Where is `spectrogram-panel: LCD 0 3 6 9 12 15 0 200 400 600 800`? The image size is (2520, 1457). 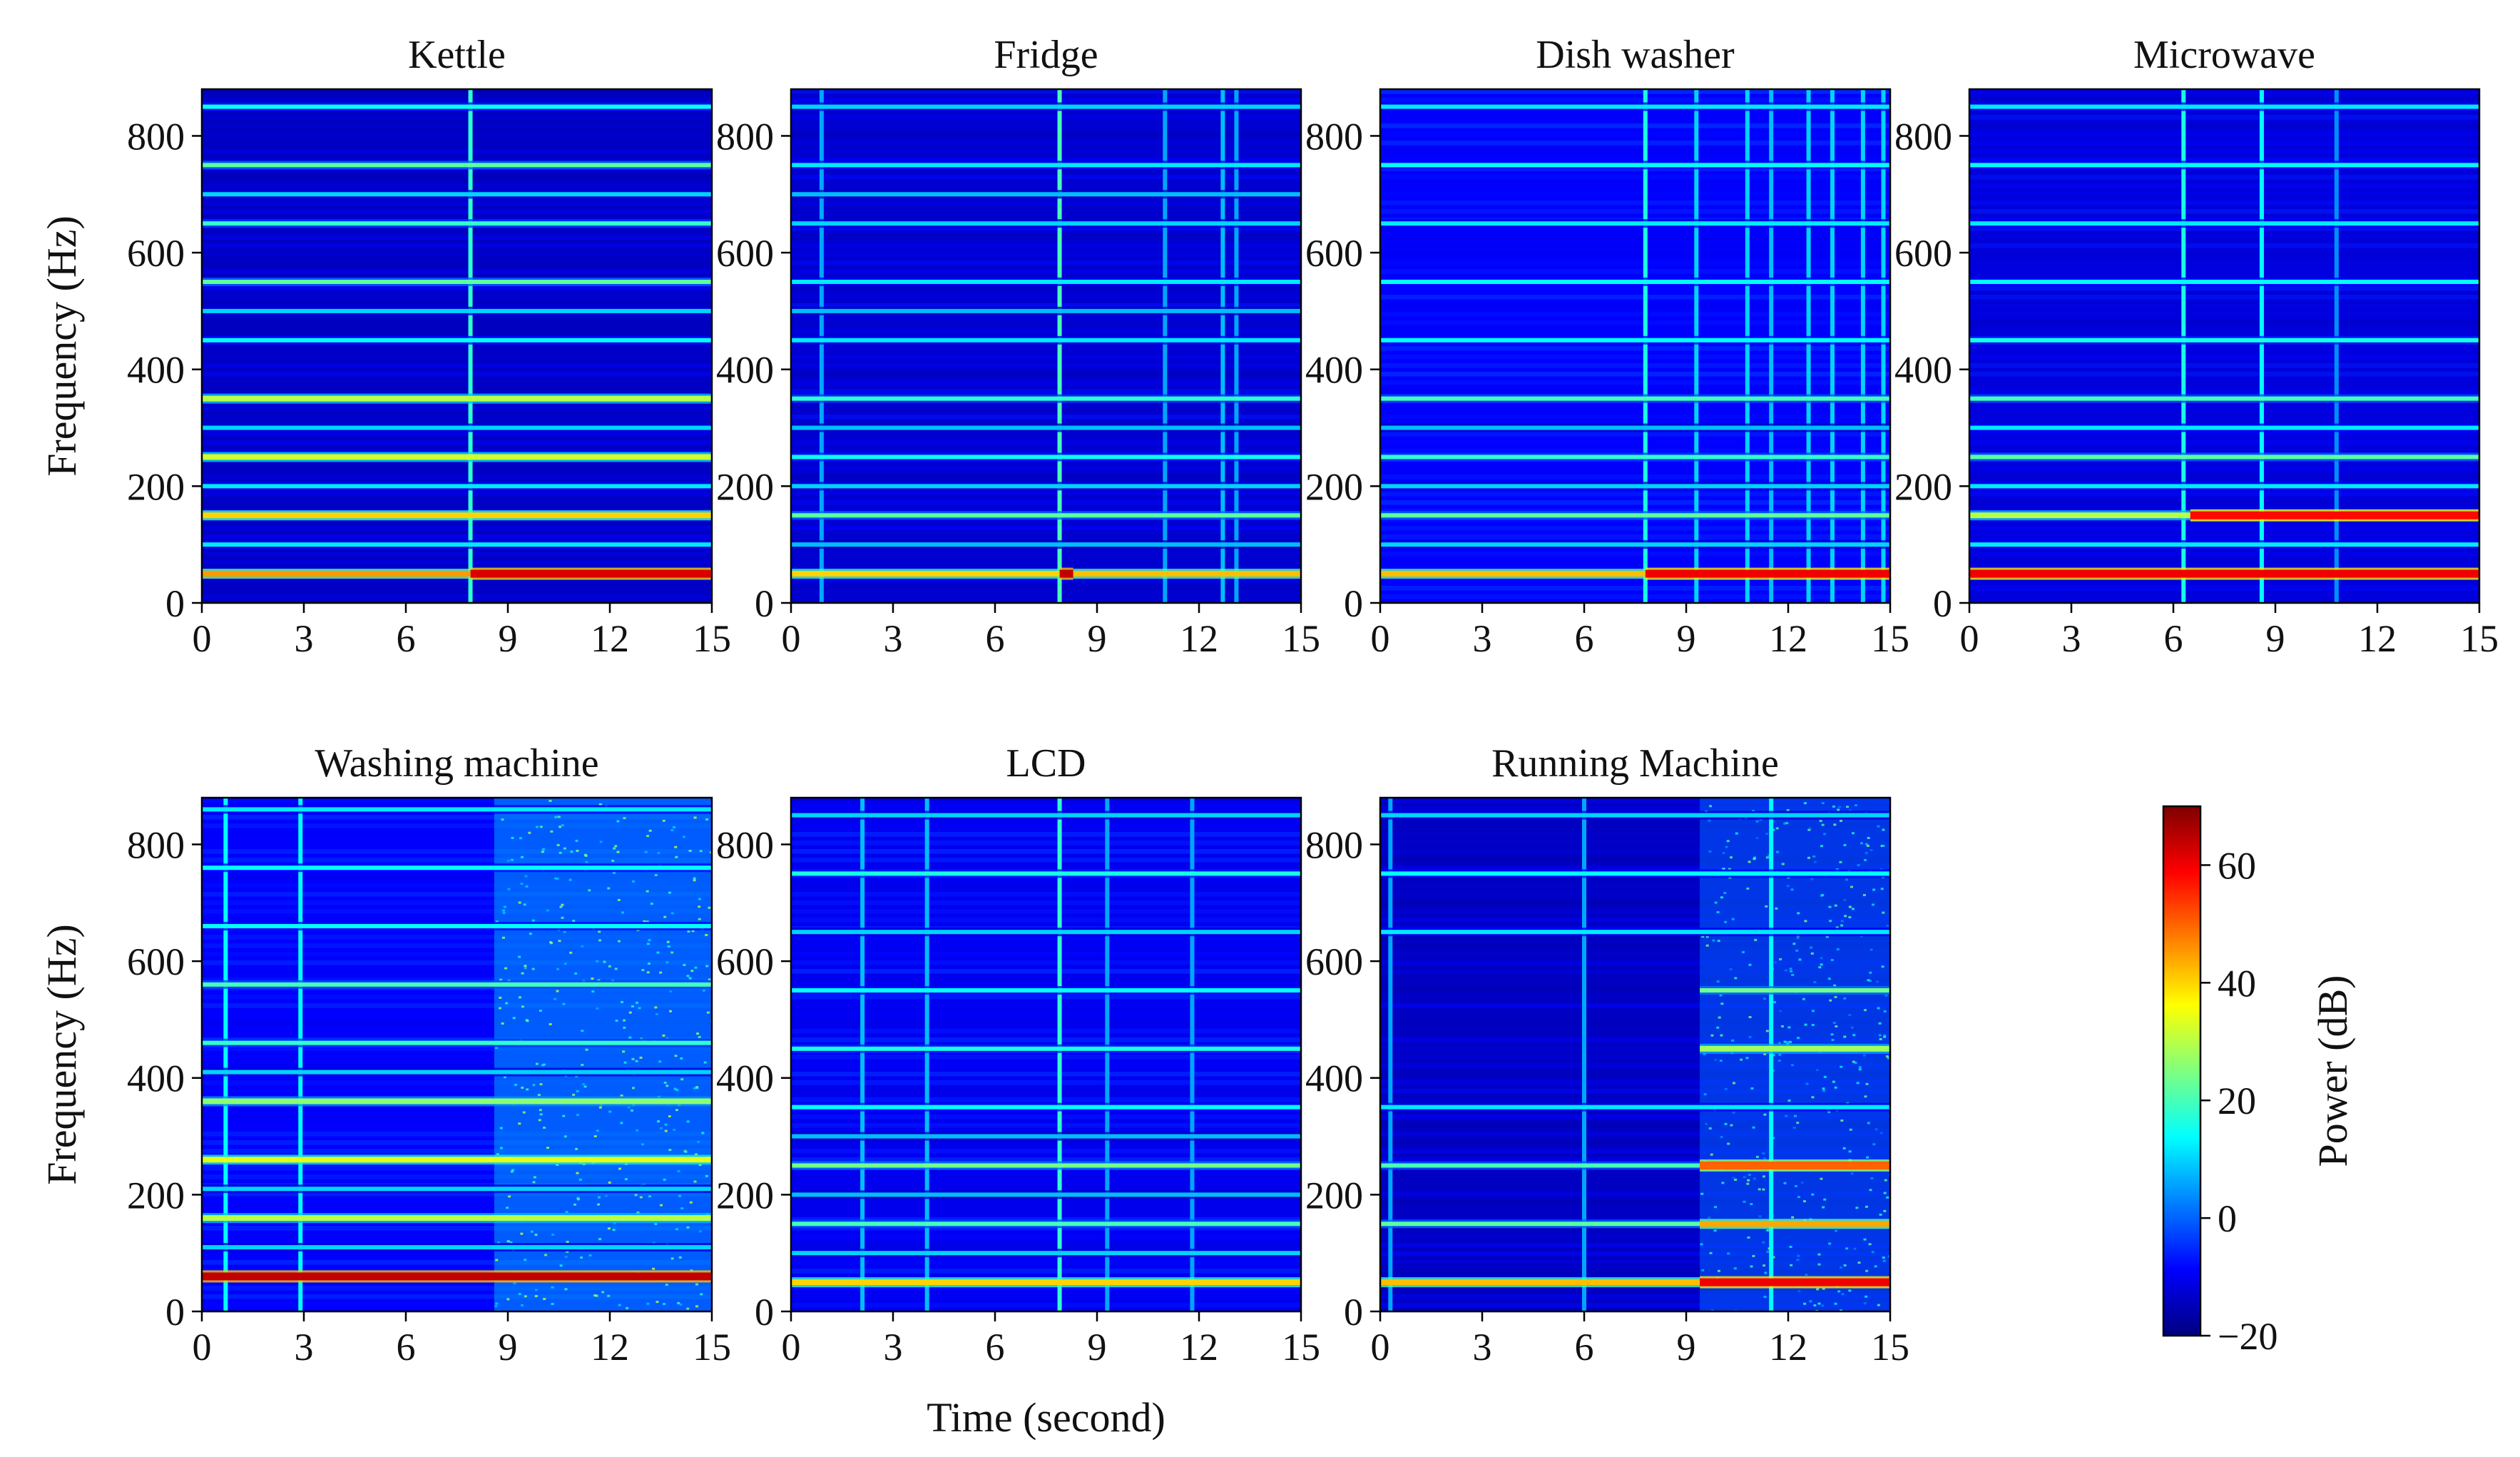 spectrogram-panel: LCD 0 3 6 9 12 15 0 200 400 600 800 is located at coordinates (1018, 1055).